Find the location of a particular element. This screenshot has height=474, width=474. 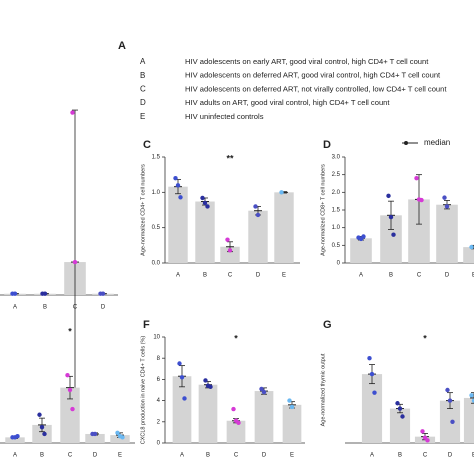

panel-label: G is located at coordinates (327, 325).